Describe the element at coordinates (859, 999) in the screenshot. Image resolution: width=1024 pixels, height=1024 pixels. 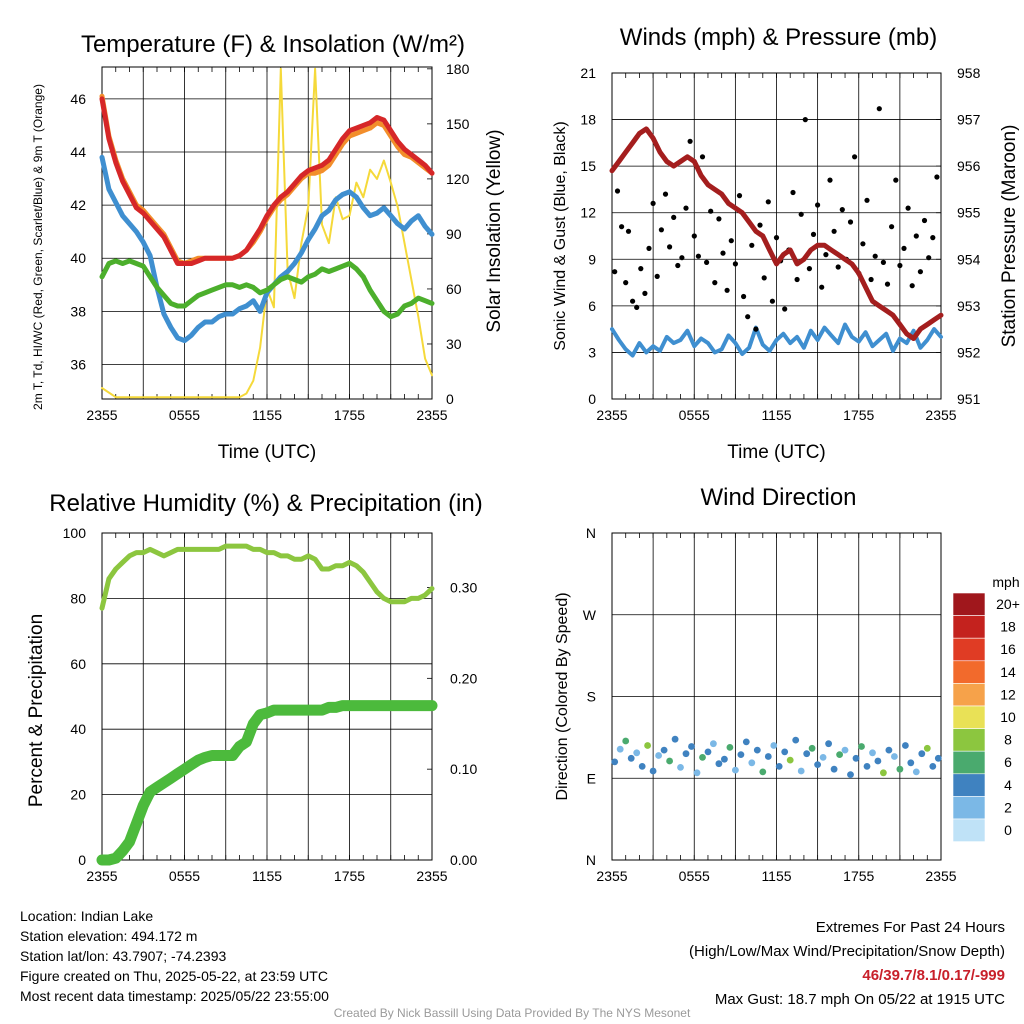
I see `max-gust: Max Gust: 18.7 mph On 05/22 at 1915 UTC` at that location.